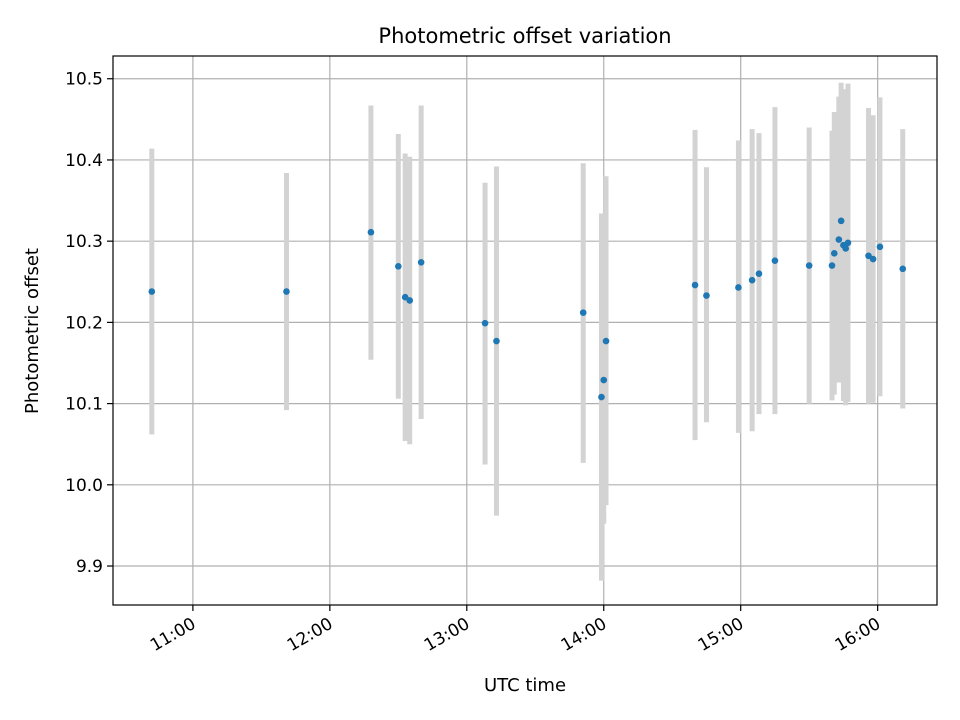  What do you see at coordinates (84, 161) in the screenshot?
I see `y-tick-label: 10.4` at bounding box center [84, 161].